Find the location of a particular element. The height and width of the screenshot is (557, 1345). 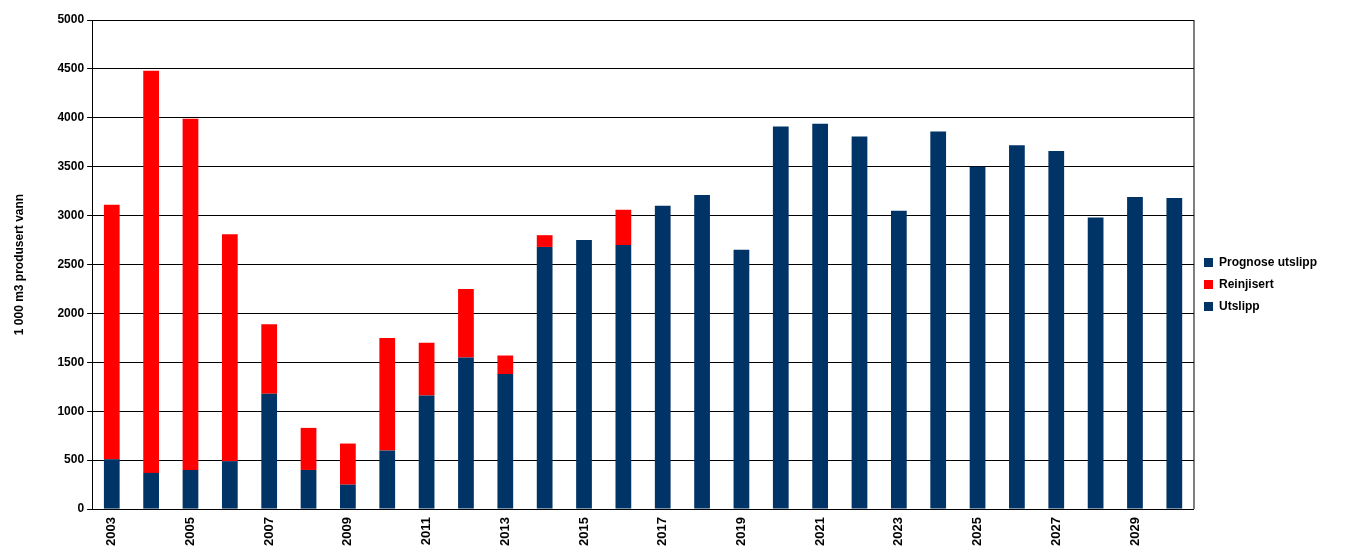

y-tick-label: 1500 is located at coordinates (71, 361).